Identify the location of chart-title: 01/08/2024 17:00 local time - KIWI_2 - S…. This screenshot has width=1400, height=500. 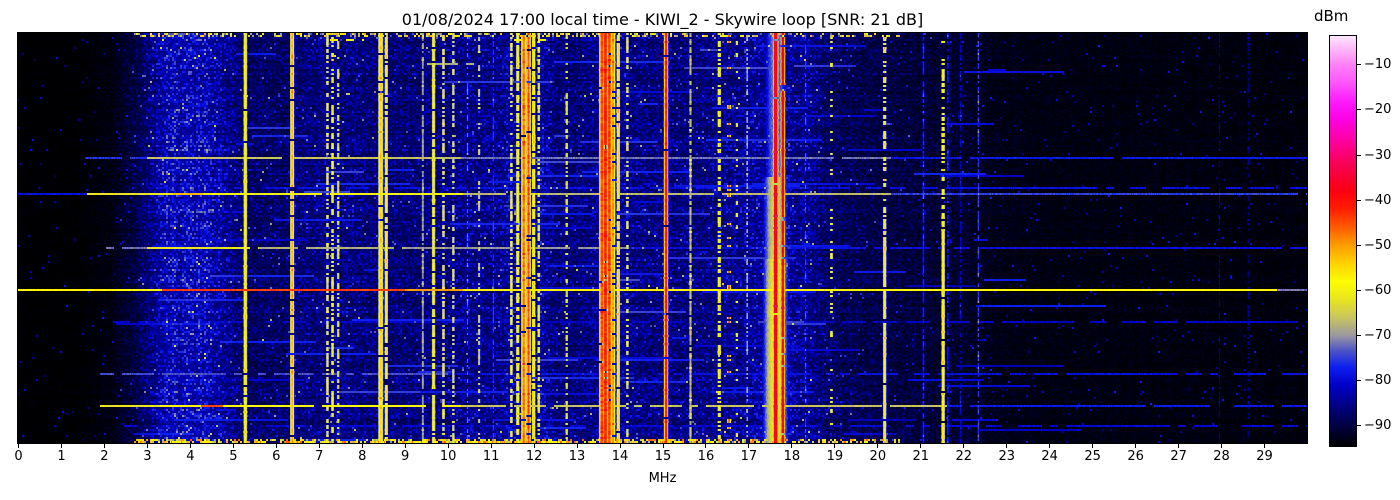
(662, 19).